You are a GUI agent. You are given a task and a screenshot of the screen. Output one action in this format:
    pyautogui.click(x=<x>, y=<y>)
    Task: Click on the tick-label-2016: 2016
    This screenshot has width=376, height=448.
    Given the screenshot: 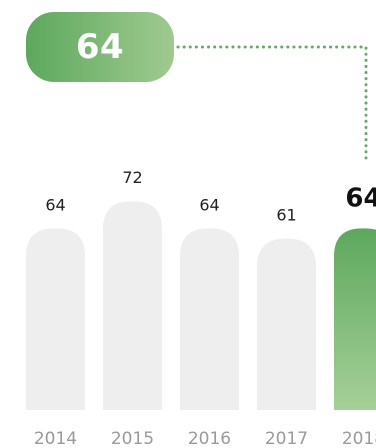 What is the action you would take?
    pyautogui.click(x=209, y=438)
    